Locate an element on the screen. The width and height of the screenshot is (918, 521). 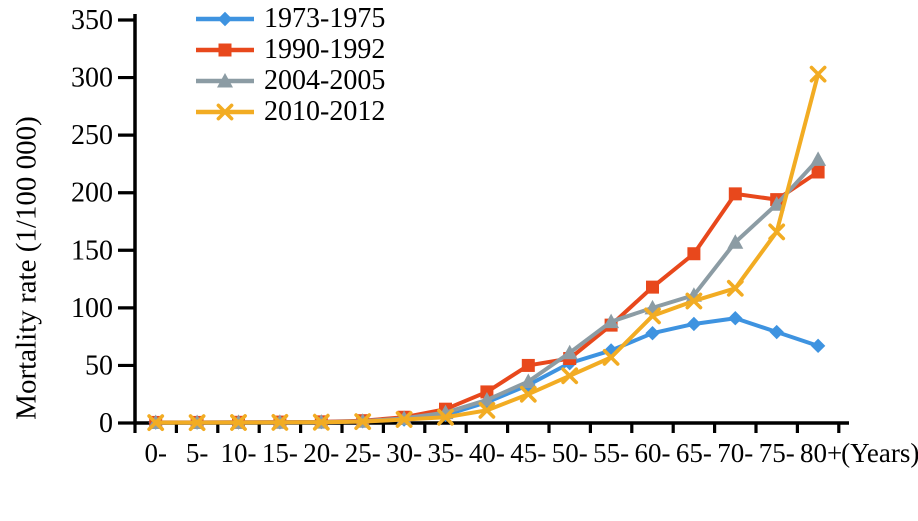
legend-label: 1990-1992 is located at coordinates (325, 49).